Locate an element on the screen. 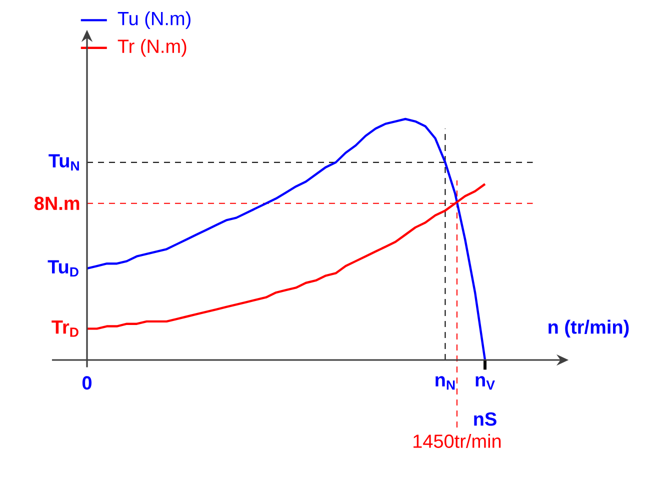 This screenshot has width=652, height=490. legend-label: Tr (N.m) is located at coordinates (152, 48).